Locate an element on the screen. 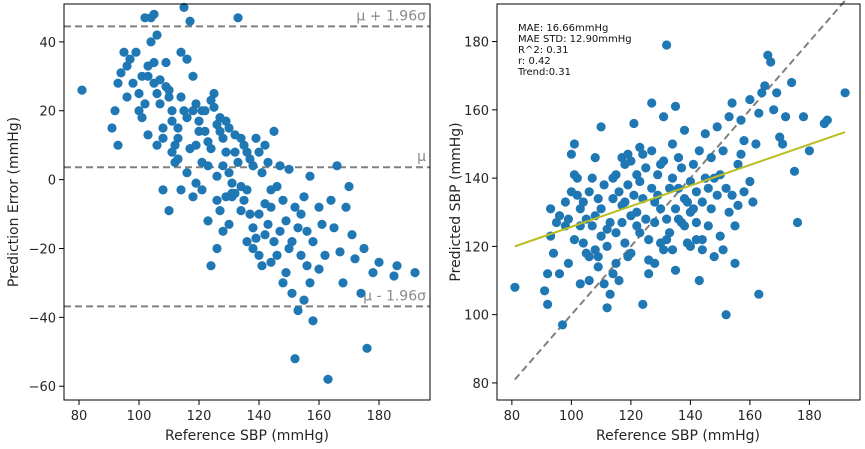 The width and height of the screenshot is (865, 449). y-tick-label: −20 is located at coordinates (42, 249).